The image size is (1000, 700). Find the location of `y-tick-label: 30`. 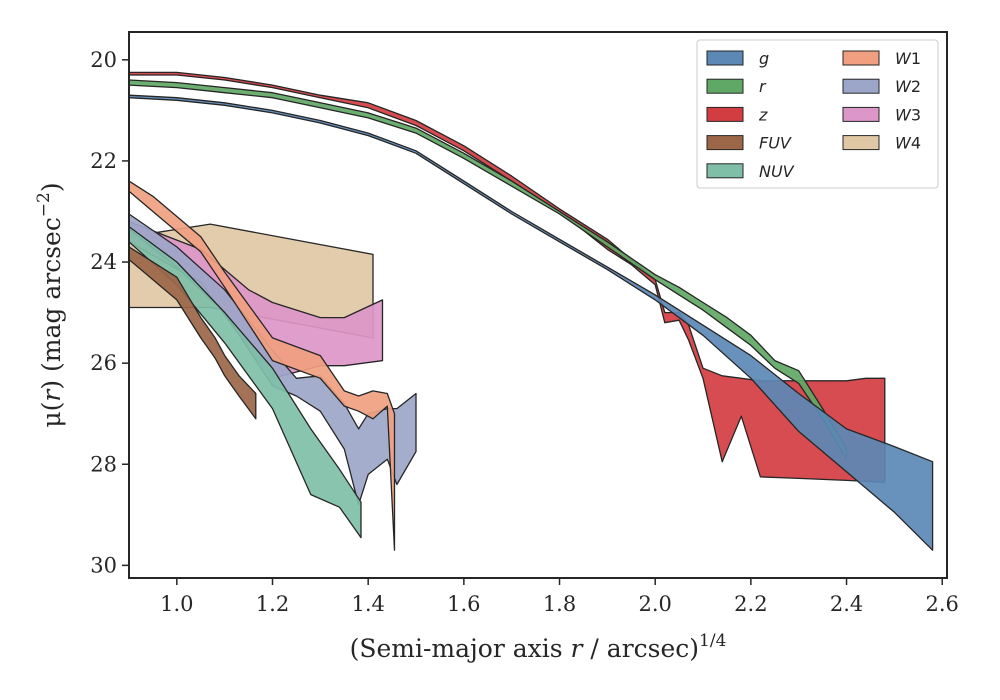

y-tick-label: 30 is located at coordinates (103, 565).